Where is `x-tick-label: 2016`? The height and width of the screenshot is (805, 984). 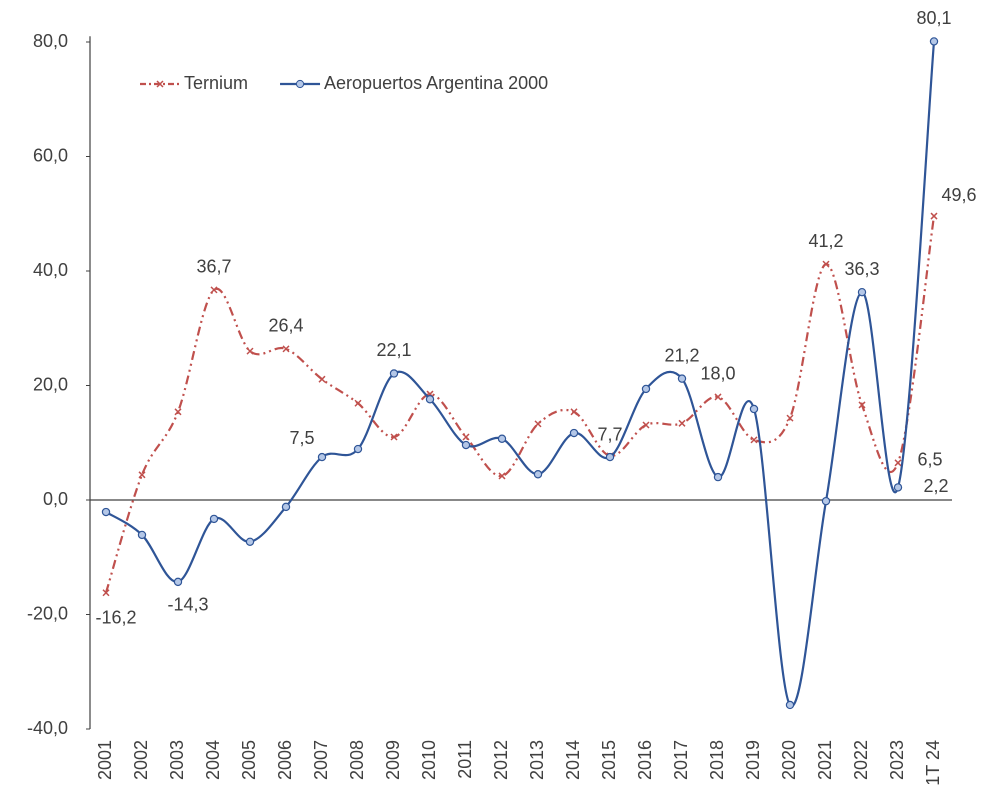
x-tick-label: 2016 is located at coordinates (645, 760).